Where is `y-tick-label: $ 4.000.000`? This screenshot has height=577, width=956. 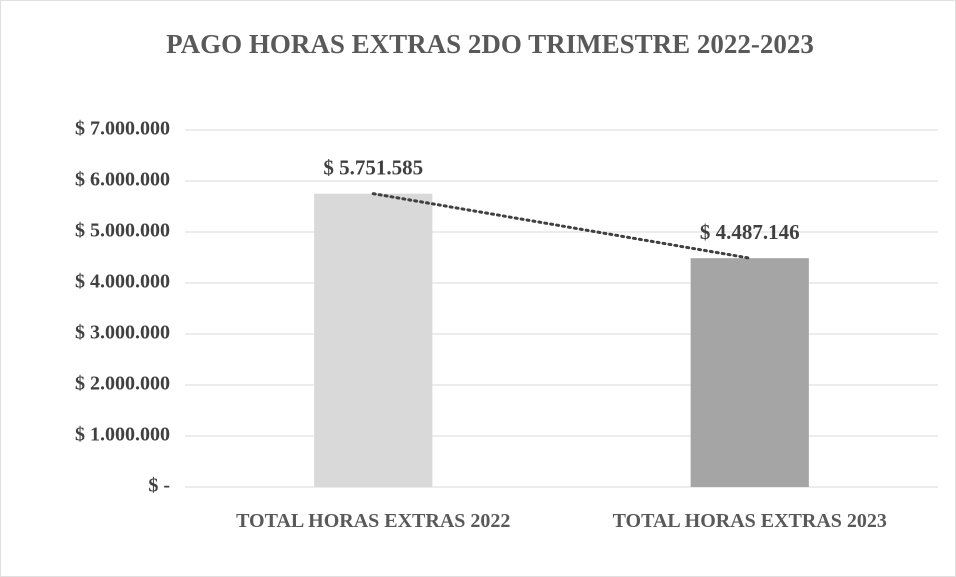
y-tick-label: $ 4.000.000 is located at coordinates (122, 282).